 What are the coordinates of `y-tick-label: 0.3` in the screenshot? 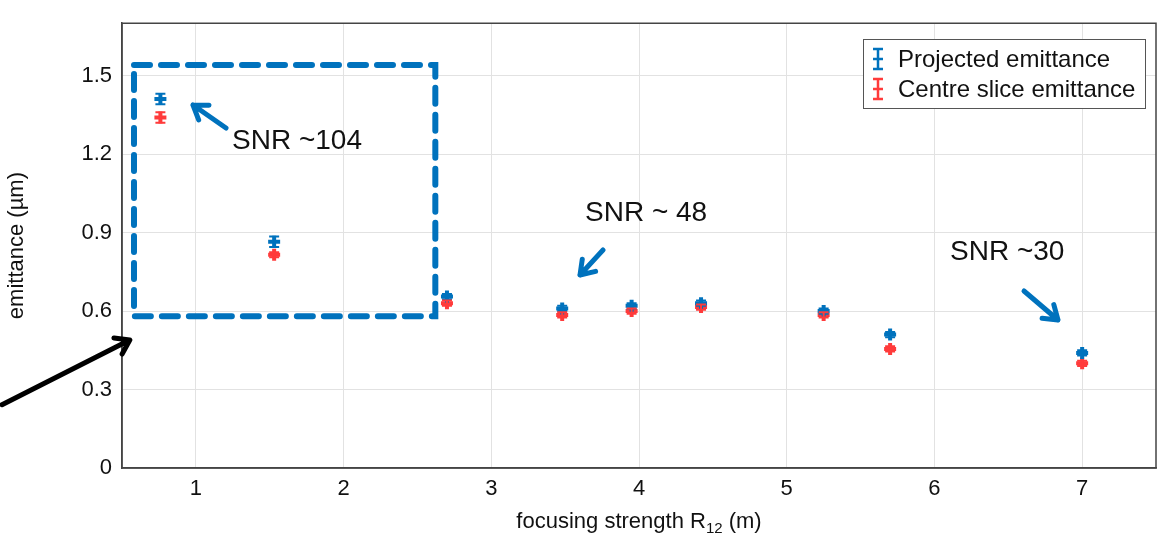 It's located at (96, 388).